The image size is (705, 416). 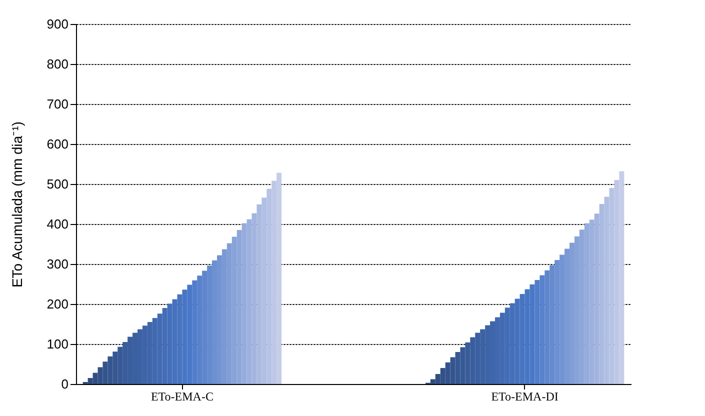 I want to click on x-tick-label: ETo-EMA-DI, so click(x=524, y=397).